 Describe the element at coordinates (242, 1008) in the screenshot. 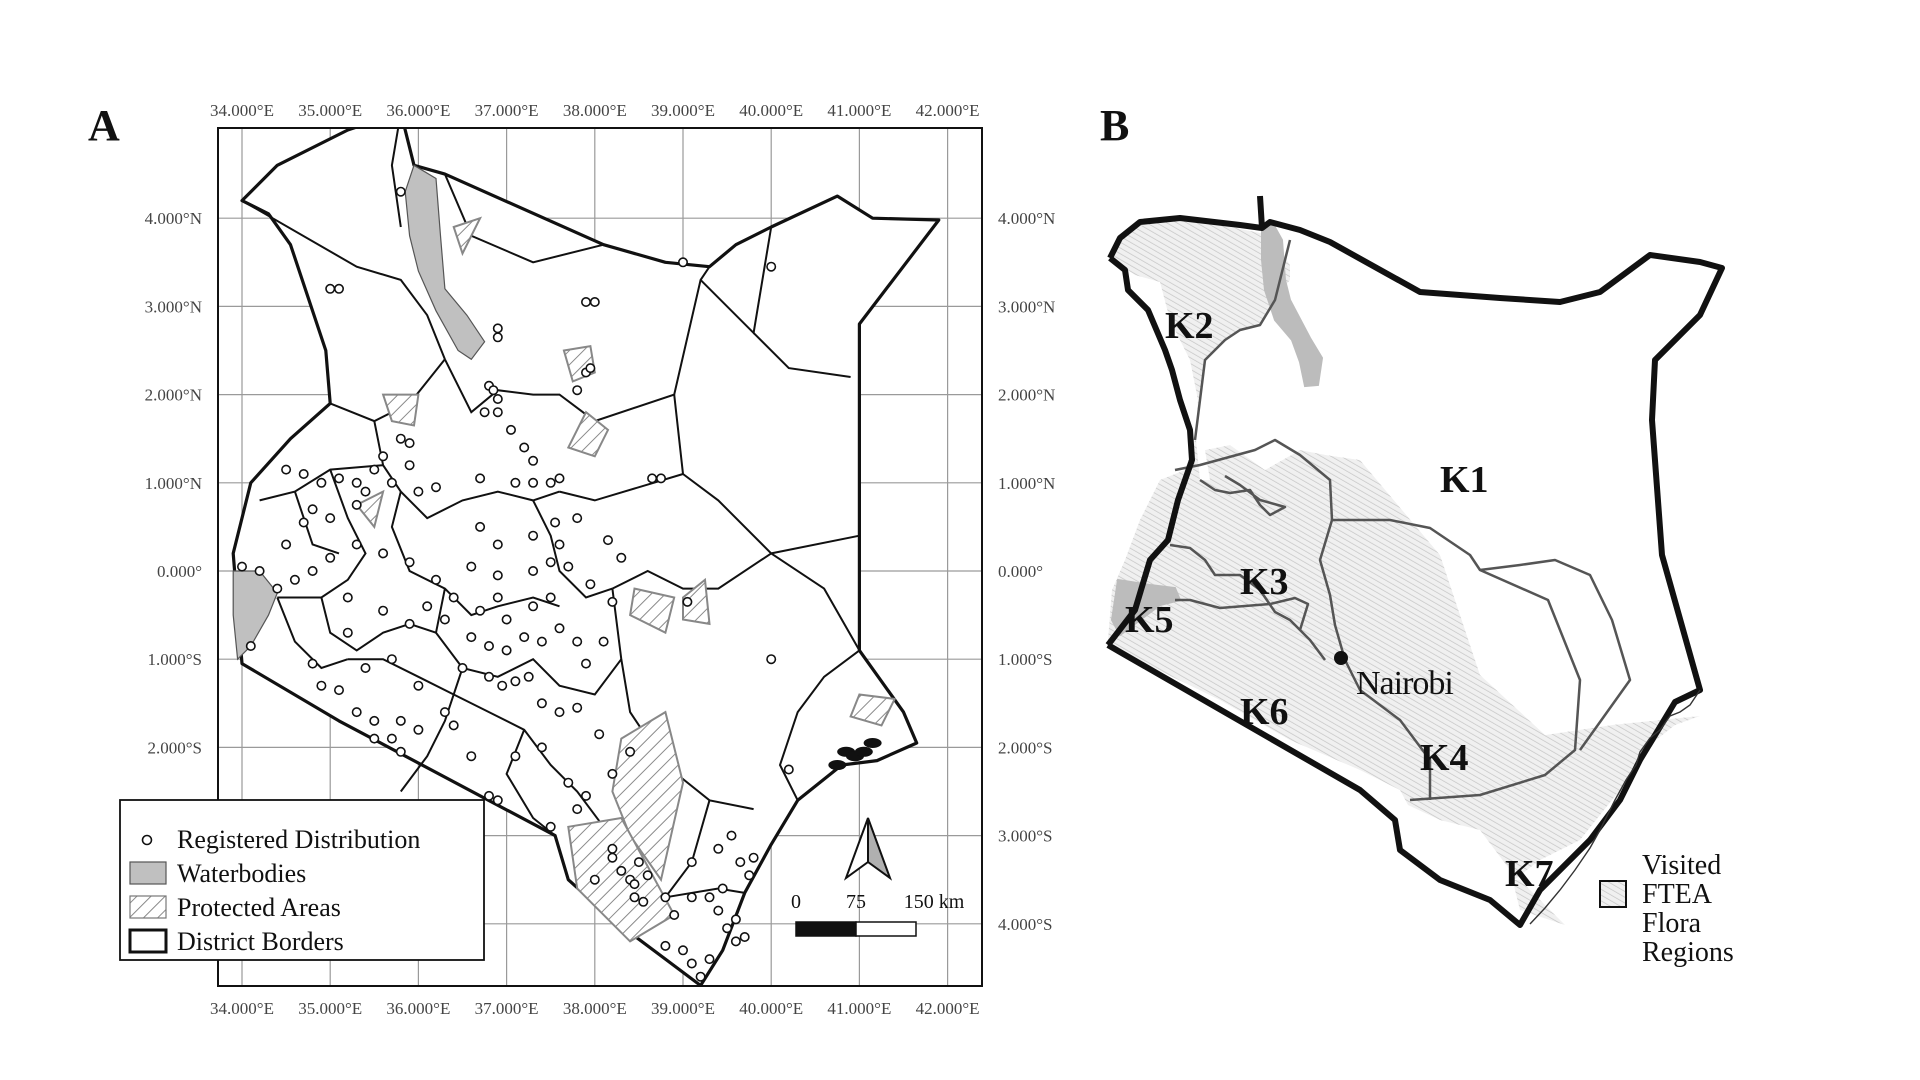

I see `longitude-label: 34.000°E` at that location.